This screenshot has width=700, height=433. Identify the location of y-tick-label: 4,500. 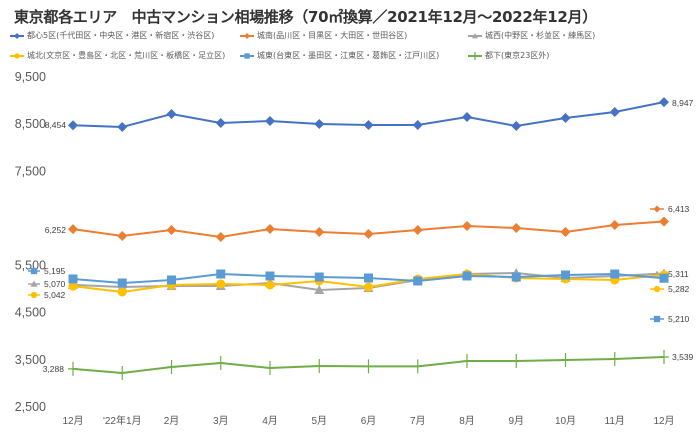
(30, 313).